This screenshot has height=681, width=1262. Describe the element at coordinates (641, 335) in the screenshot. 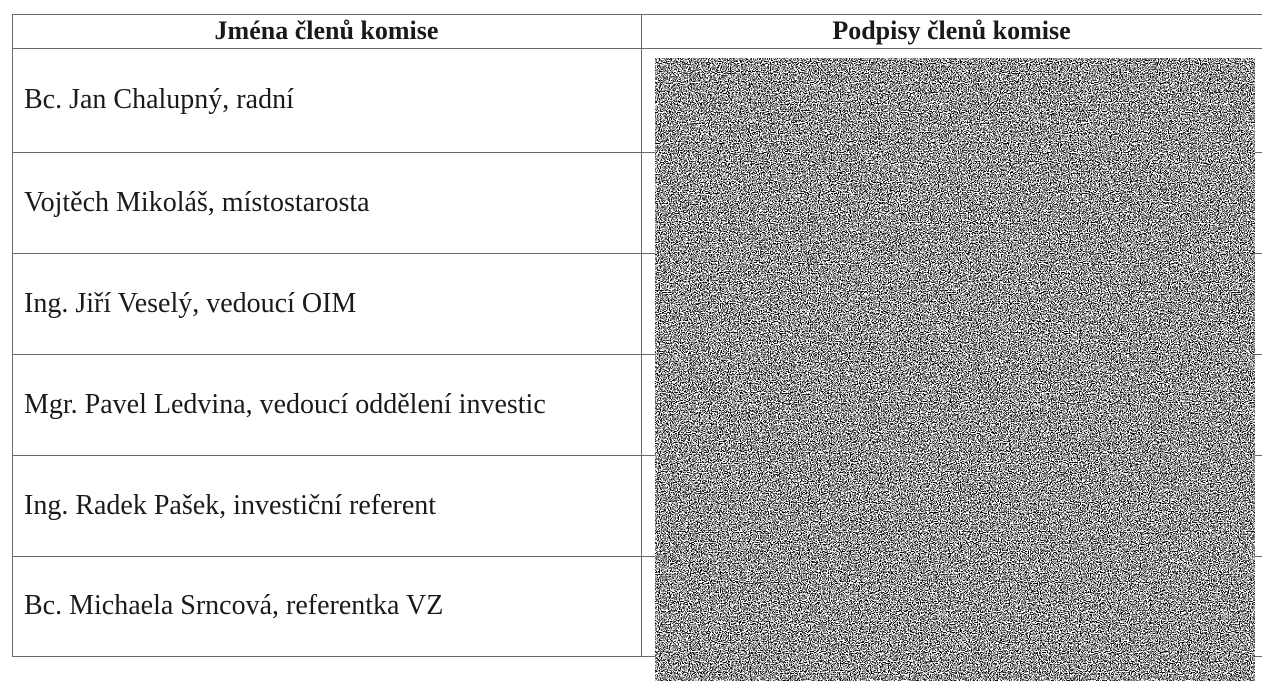

I see `column-border` at that location.